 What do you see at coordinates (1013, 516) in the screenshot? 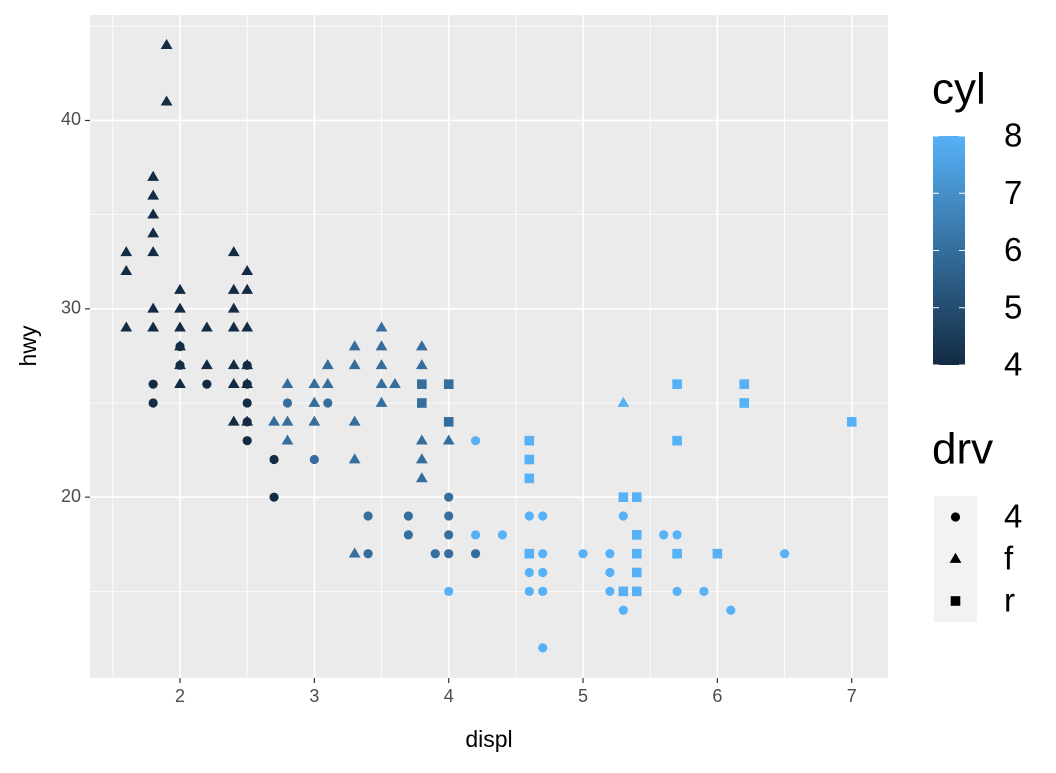
I see `legend-label: 4` at bounding box center [1013, 516].